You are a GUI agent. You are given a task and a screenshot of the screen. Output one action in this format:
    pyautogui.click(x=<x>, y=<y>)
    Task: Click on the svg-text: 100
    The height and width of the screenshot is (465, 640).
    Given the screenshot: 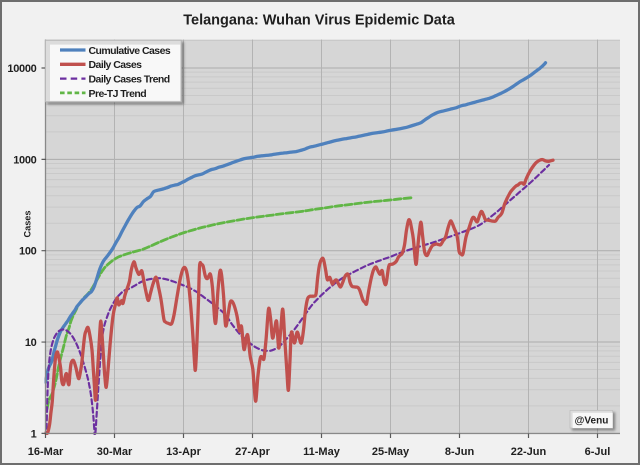 What is the action you would take?
    pyautogui.click(x=28, y=252)
    